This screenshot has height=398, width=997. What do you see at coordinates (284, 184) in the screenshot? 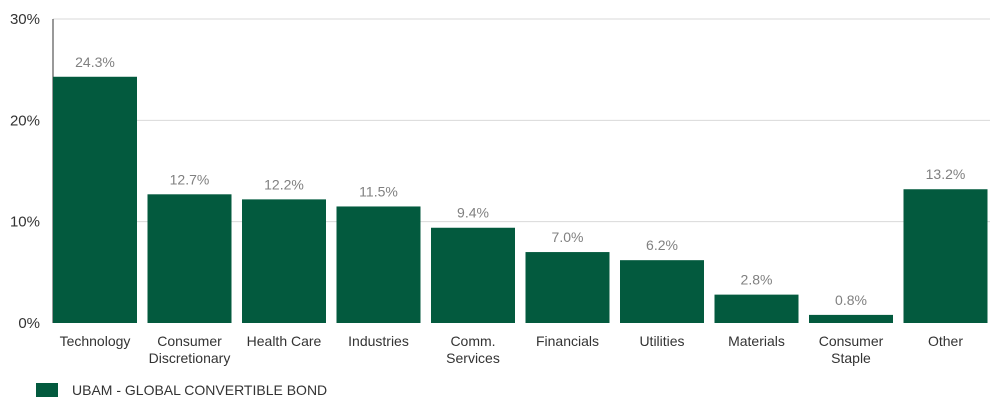
I see `data-label: 12.2%` at bounding box center [284, 184].